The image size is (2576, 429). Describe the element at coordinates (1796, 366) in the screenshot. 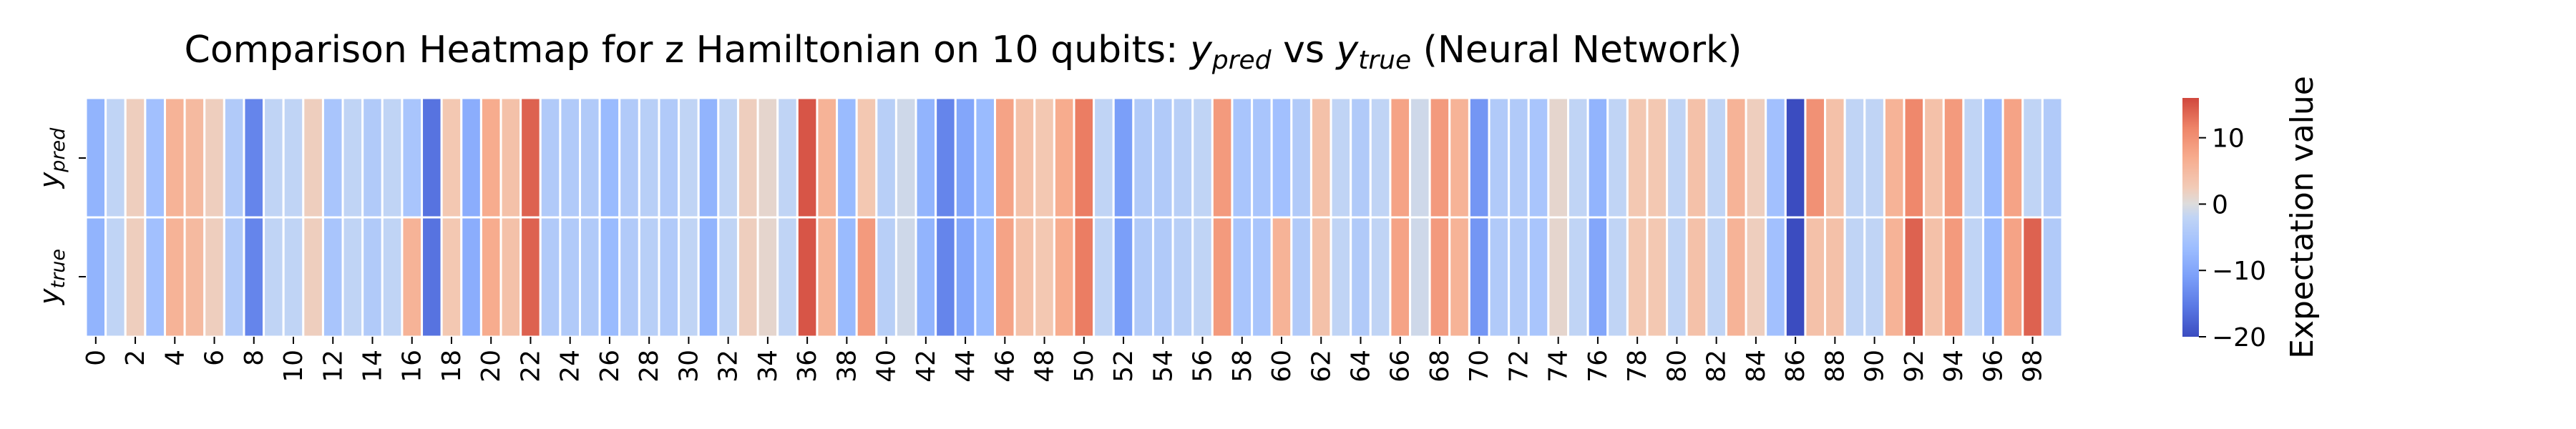

I see `x-tick-label: 86` at that location.